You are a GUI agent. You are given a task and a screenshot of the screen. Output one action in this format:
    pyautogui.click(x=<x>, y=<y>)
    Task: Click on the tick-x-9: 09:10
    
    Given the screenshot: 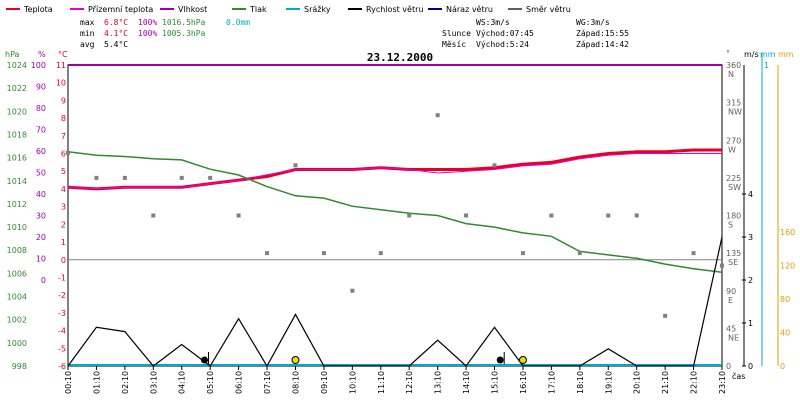 What is the action you would take?
    pyautogui.click(x=324, y=382)
    